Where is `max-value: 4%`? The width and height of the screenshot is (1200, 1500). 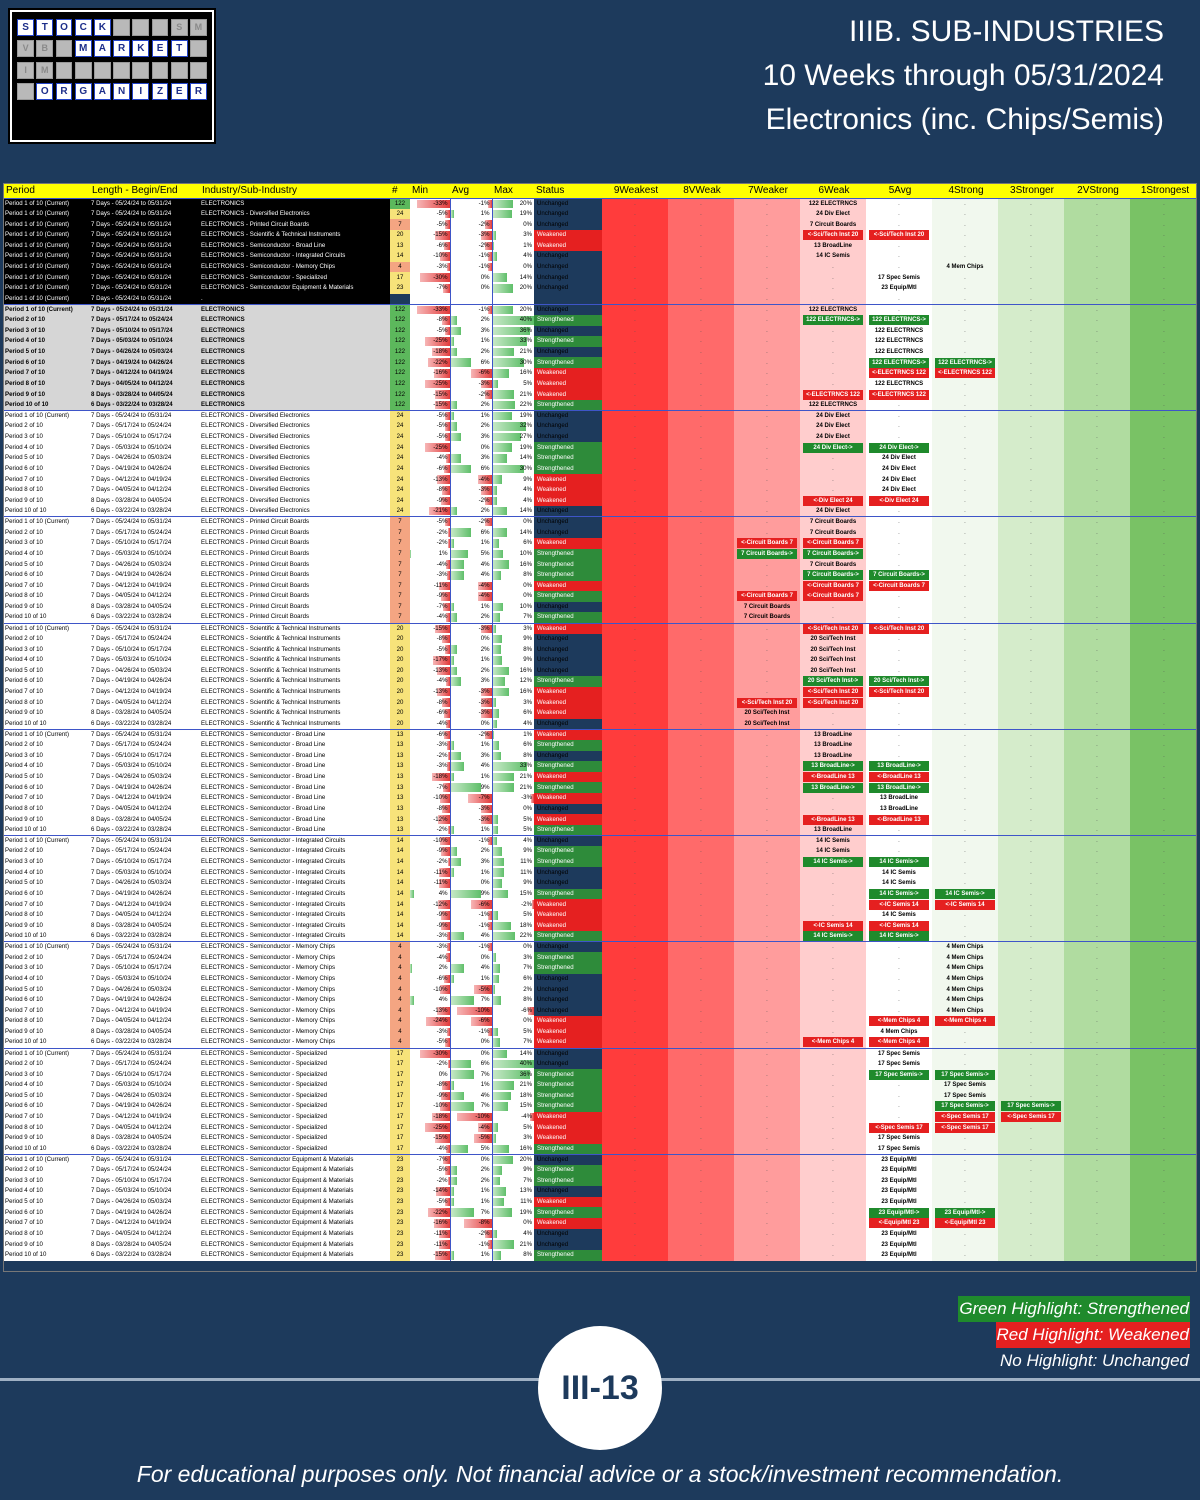 max-value: 4% is located at coordinates (527, 841).